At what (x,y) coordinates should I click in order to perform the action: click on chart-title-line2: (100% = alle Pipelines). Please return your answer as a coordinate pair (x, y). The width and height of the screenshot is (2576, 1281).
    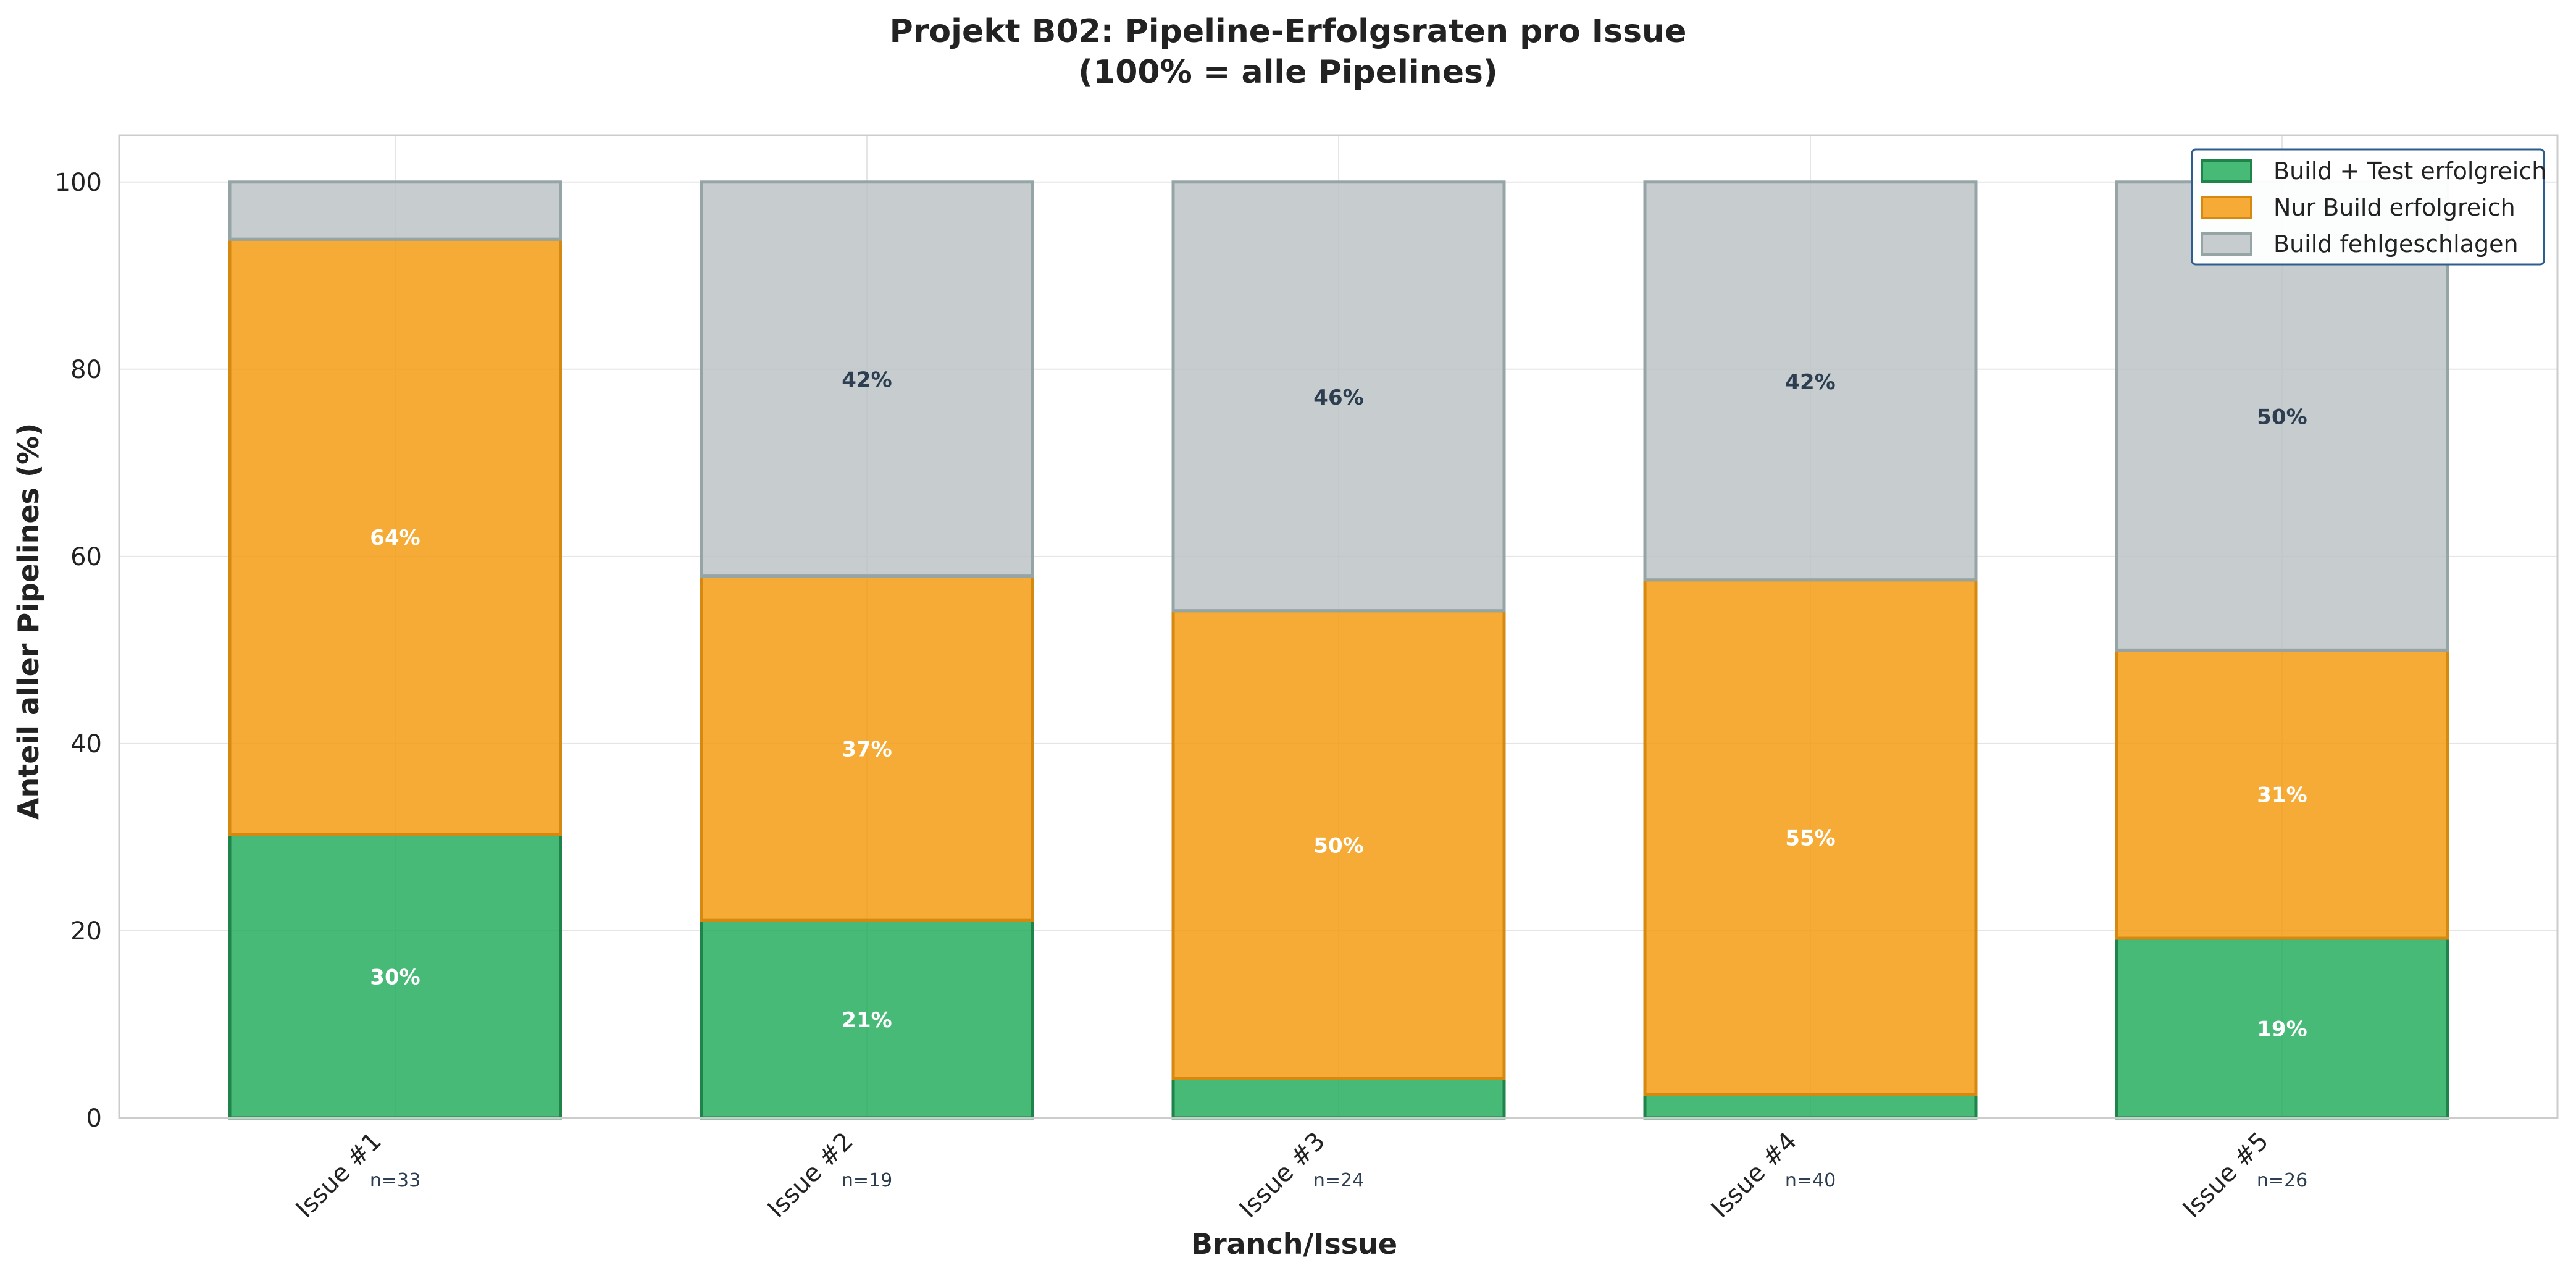
    Looking at the image, I should click on (1287, 72).